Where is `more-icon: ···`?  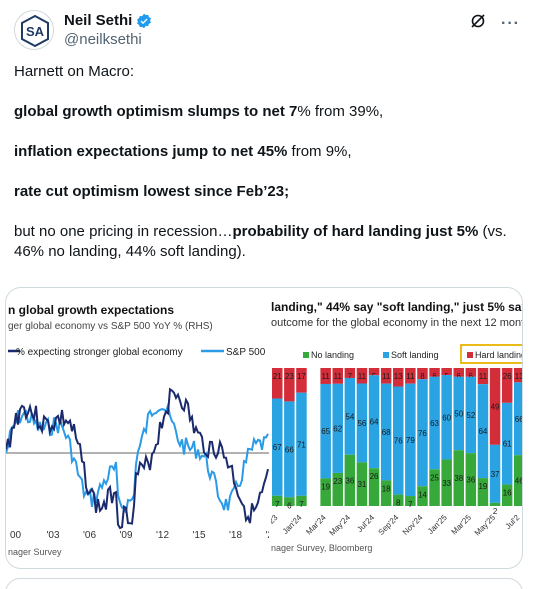
more-icon: ··· is located at coordinates (510, 23).